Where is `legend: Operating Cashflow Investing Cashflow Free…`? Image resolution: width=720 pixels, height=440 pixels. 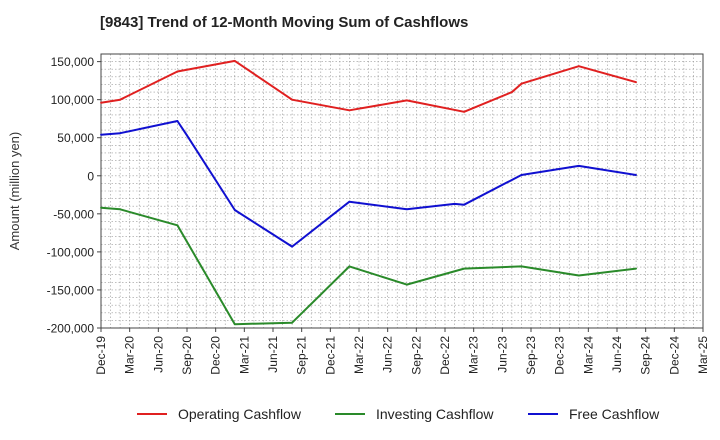 legend: Operating Cashflow Investing Cashflow Free… is located at coordinates (398, 414).